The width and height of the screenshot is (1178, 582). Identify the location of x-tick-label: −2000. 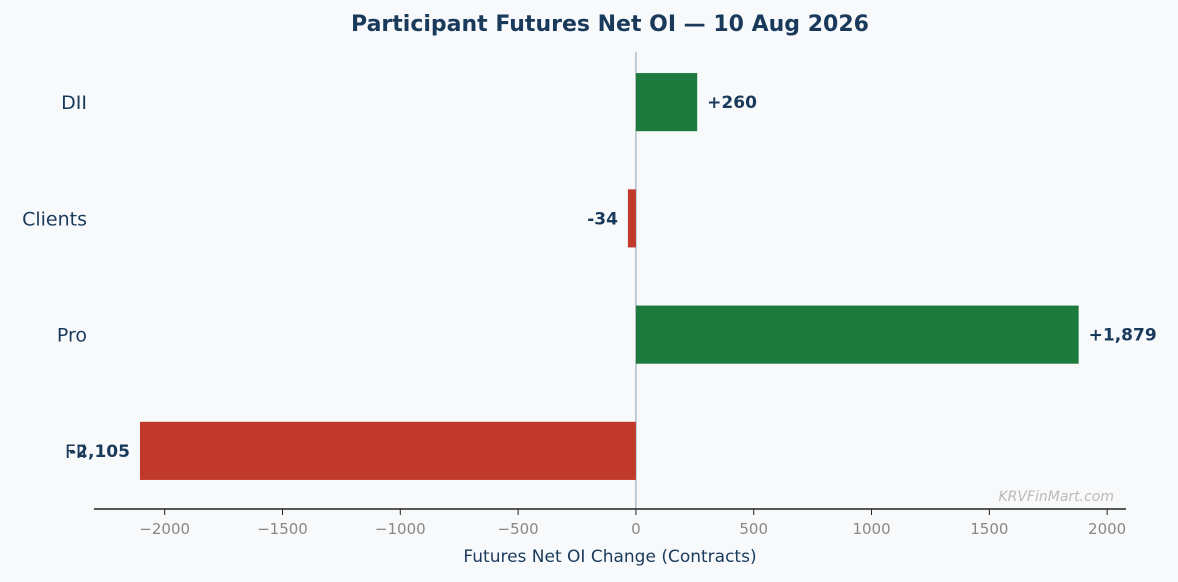
(164, 529).